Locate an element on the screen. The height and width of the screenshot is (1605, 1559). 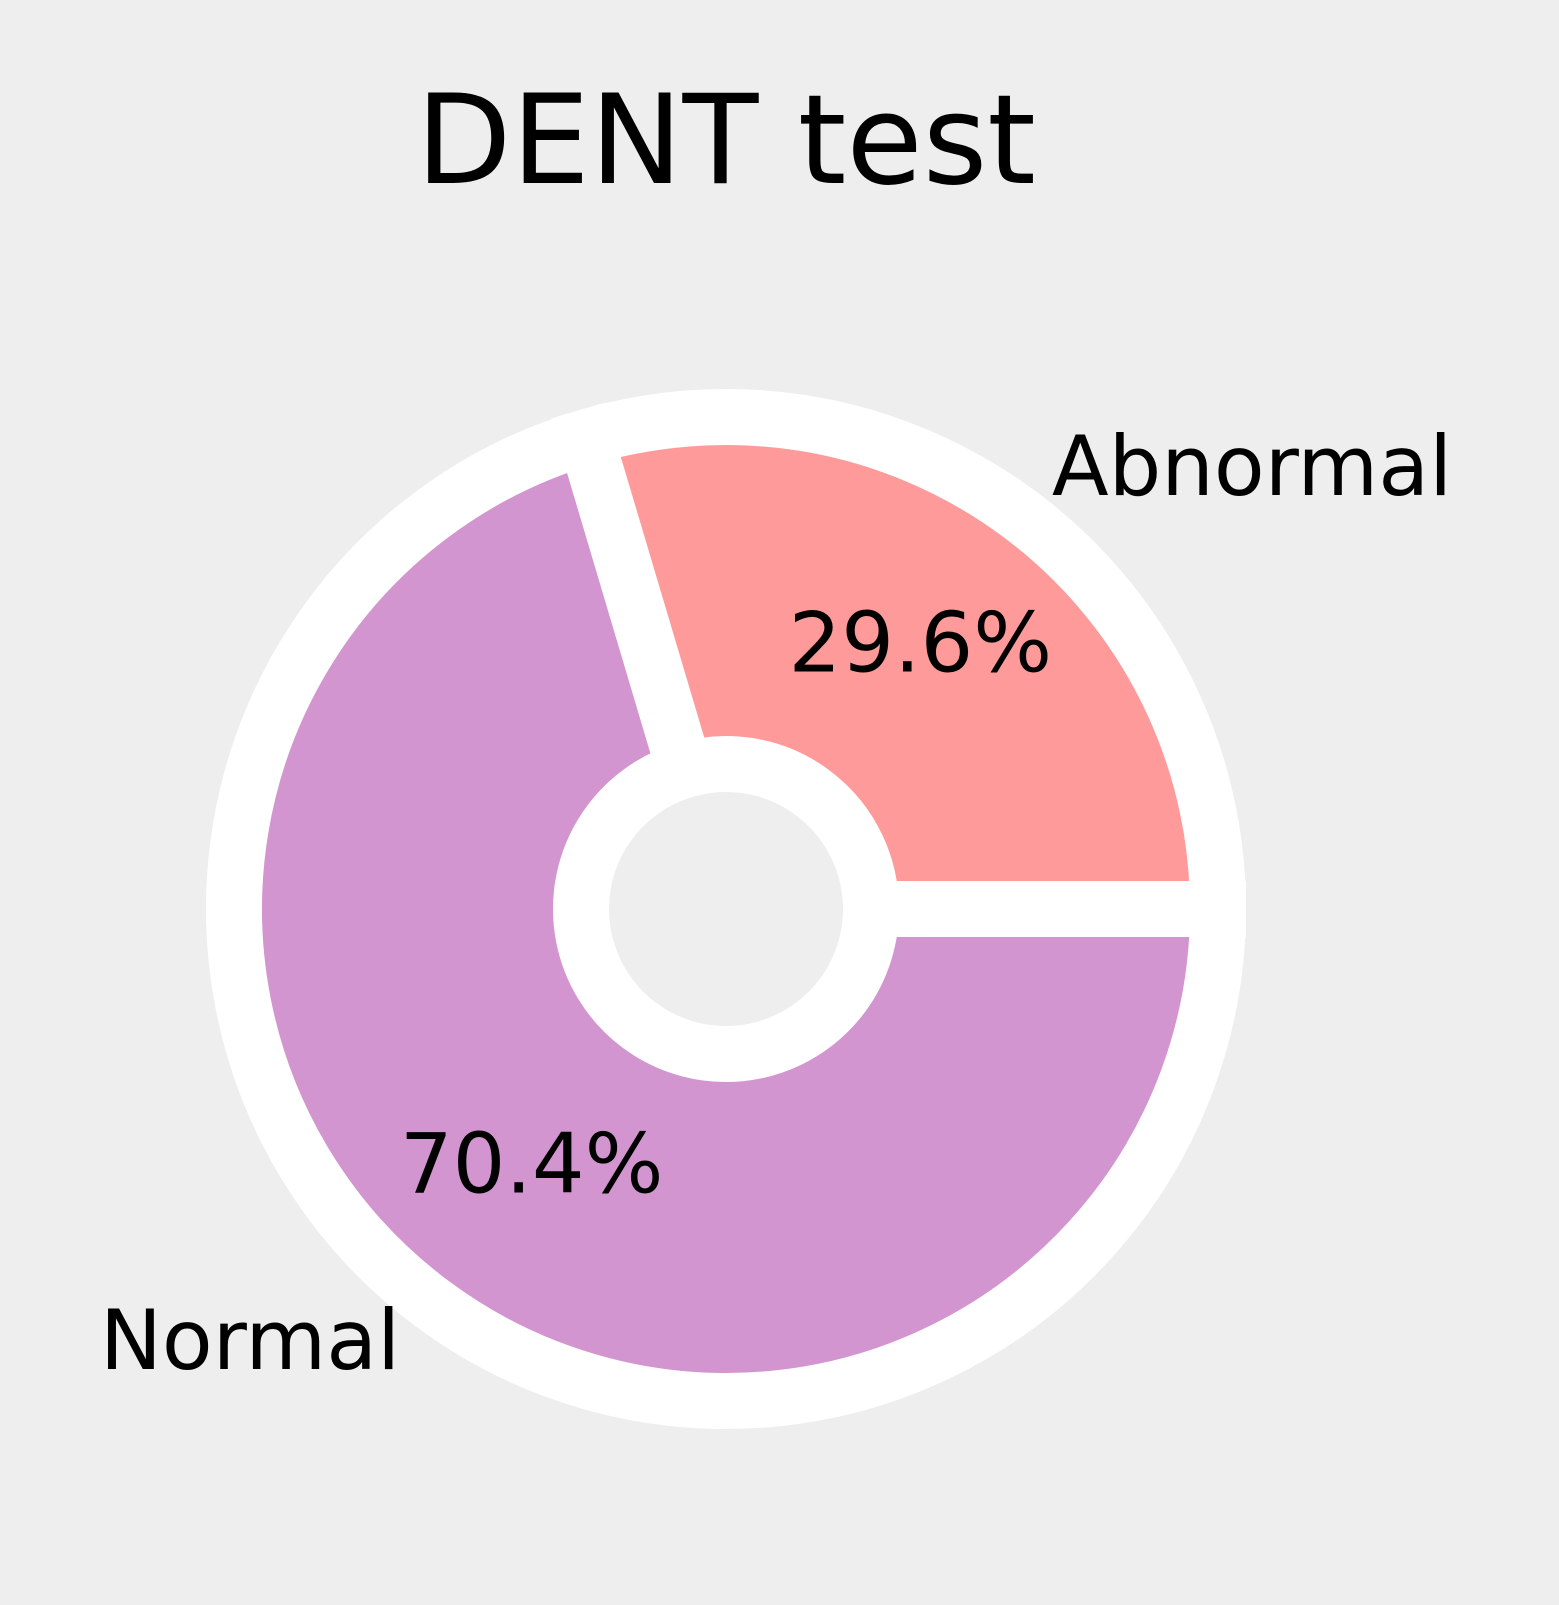
slice-label-abnormal: Abnormal is located at coordinates (1252, 466).